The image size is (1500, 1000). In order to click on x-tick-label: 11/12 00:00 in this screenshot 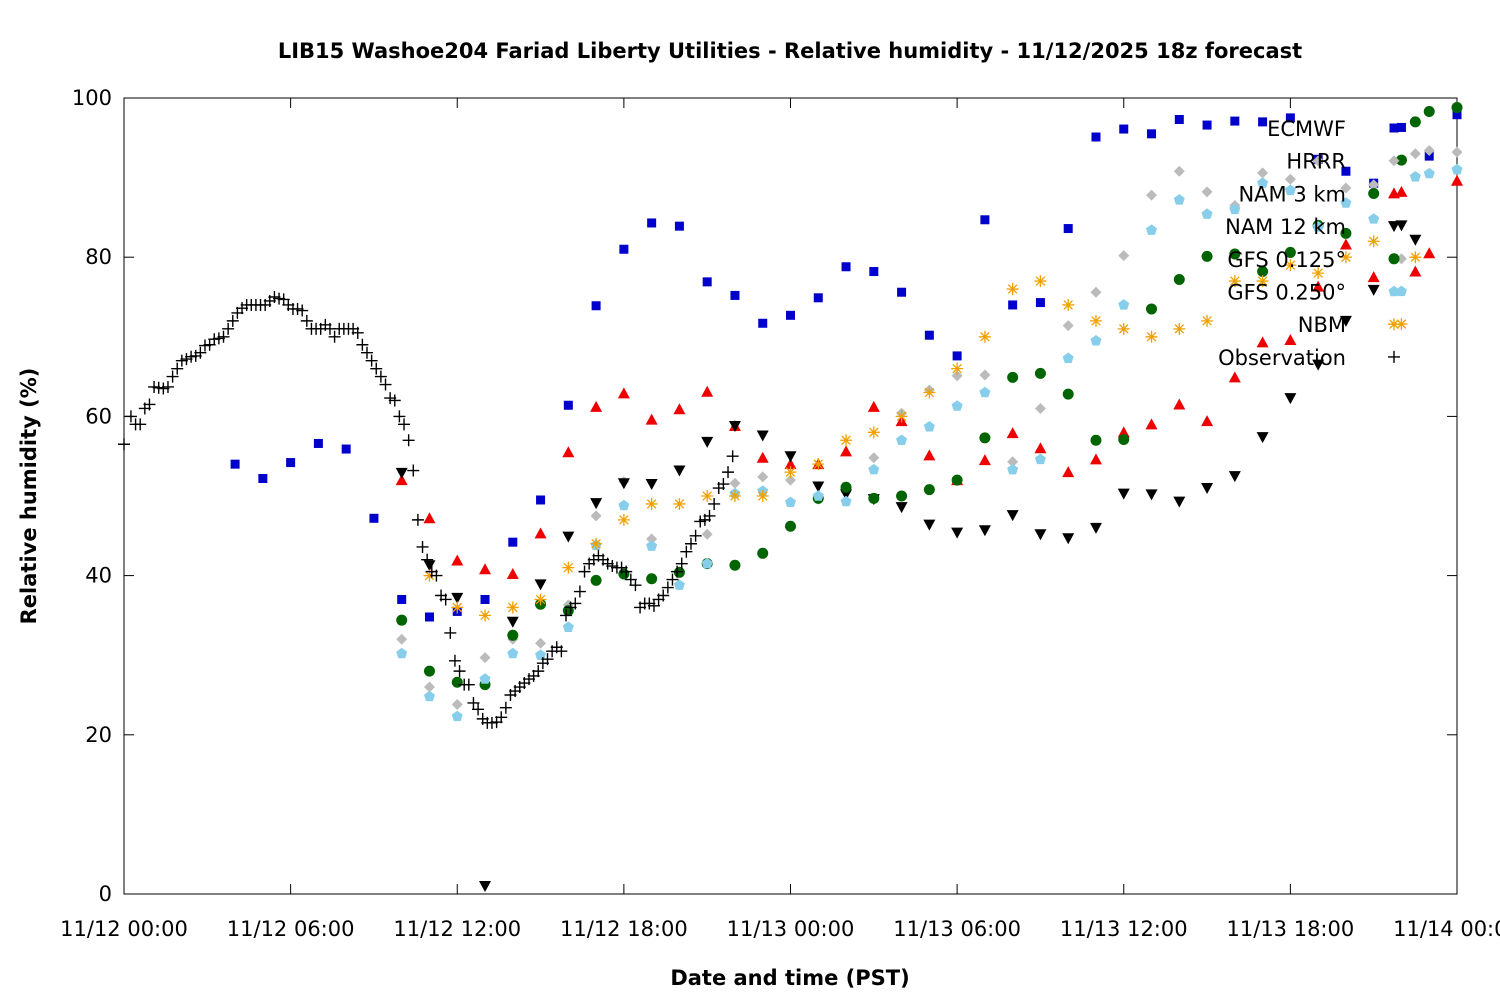, I will do `click(124, 929)`.